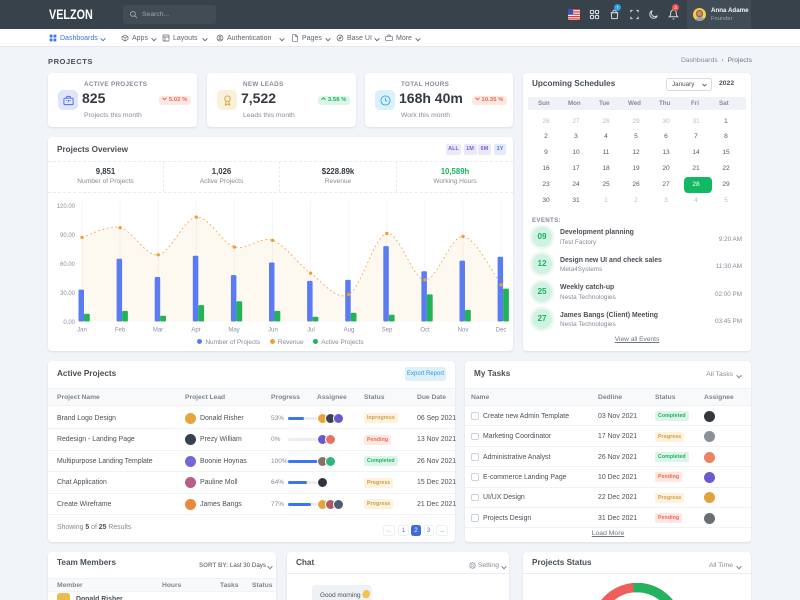  Describe the element at coordinates (425, 331) in the screenshot. I see `svg-text: Oct` at that location.